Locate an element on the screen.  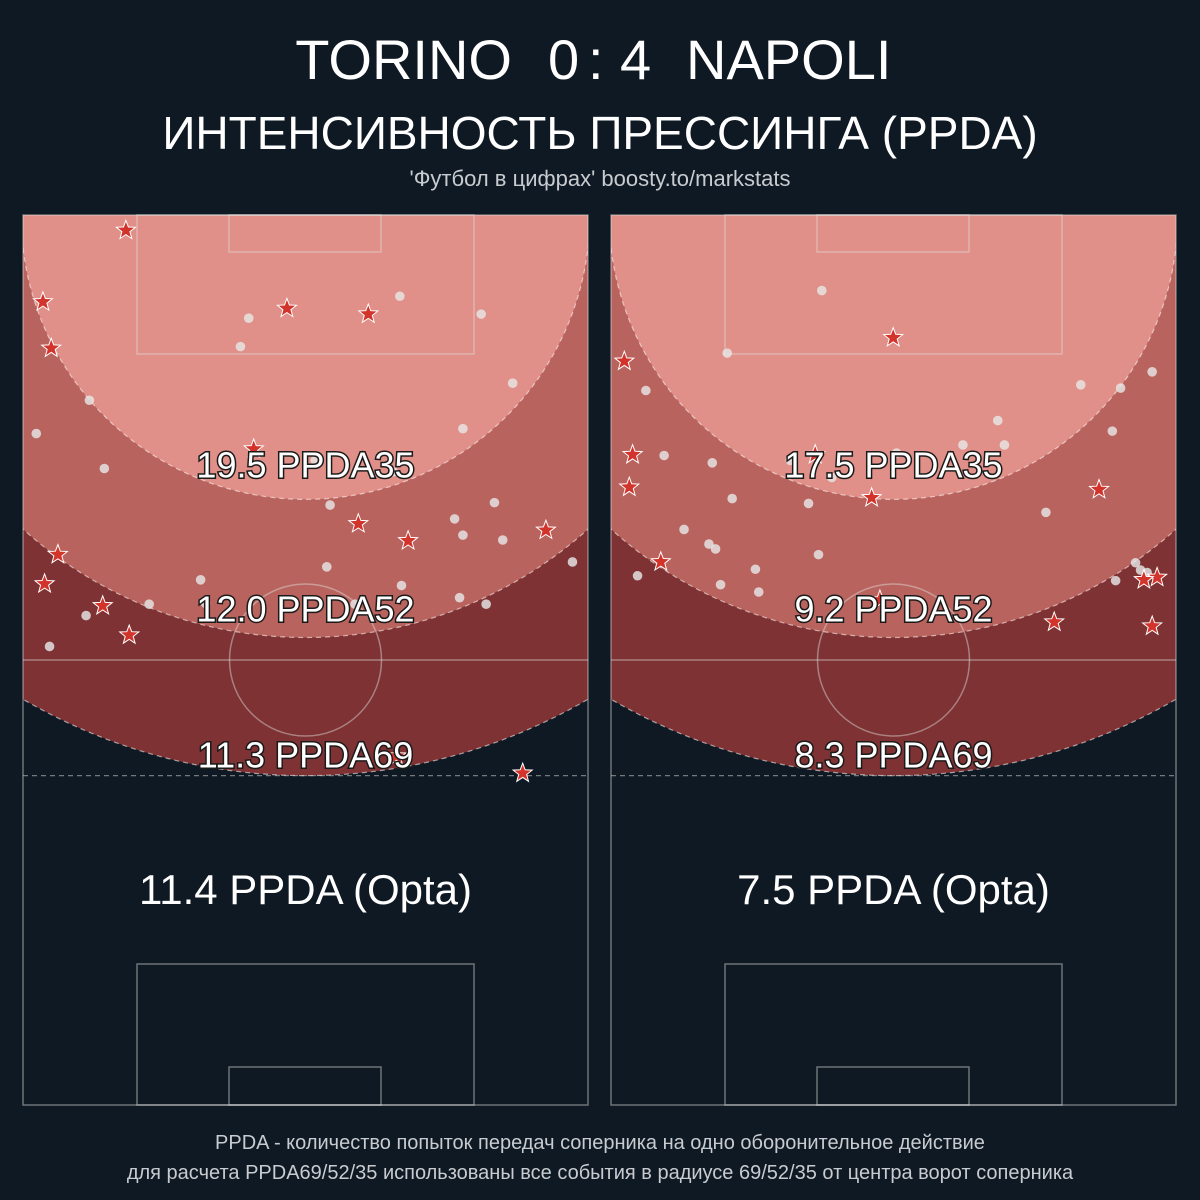
ppda69-label: 11.3 PPDA69 is located at coordinates (305, 755).